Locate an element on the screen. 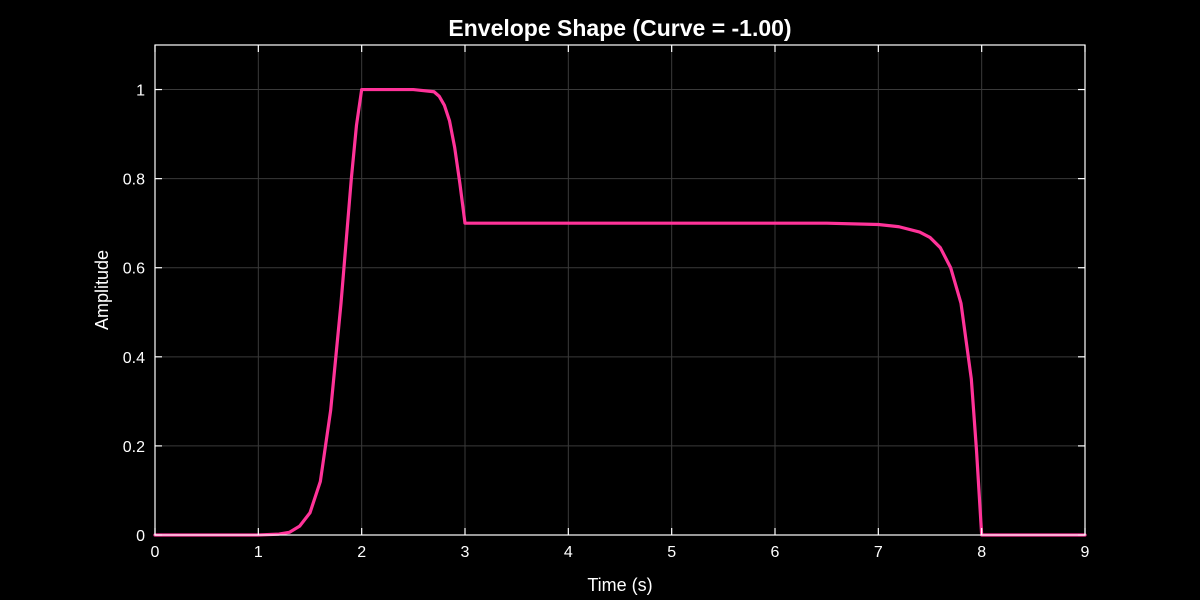 This screenshot has height=600, width=1200. chart-title: Envelope Shape (Curve = -1.00) is located at coordinates (619, 28).